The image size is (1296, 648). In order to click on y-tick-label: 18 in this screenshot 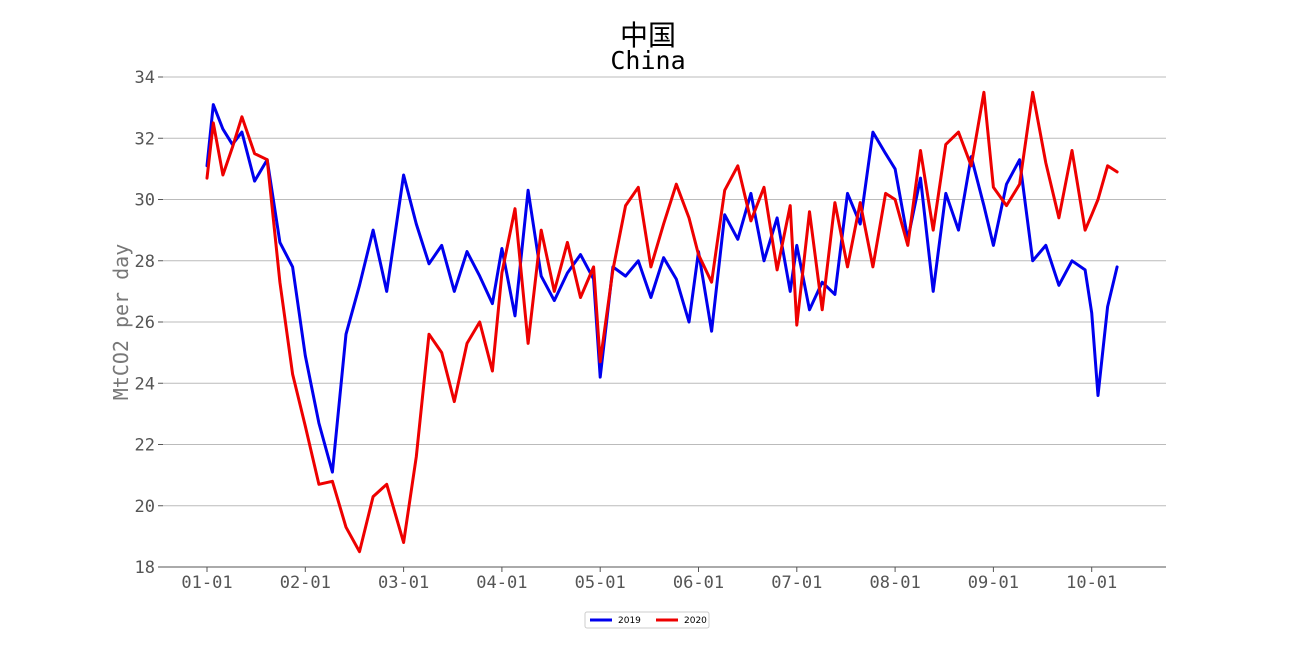, I will do `click(145, 568)`.